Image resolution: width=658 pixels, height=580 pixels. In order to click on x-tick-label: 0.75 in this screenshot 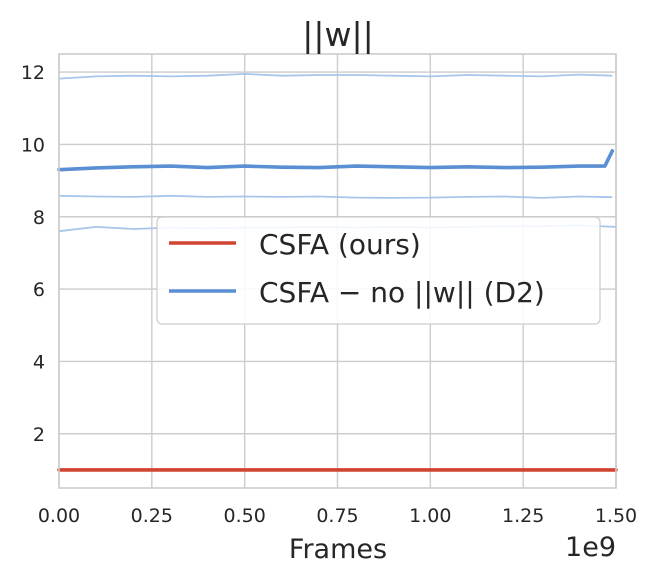, I will do `click(337, 516)`.